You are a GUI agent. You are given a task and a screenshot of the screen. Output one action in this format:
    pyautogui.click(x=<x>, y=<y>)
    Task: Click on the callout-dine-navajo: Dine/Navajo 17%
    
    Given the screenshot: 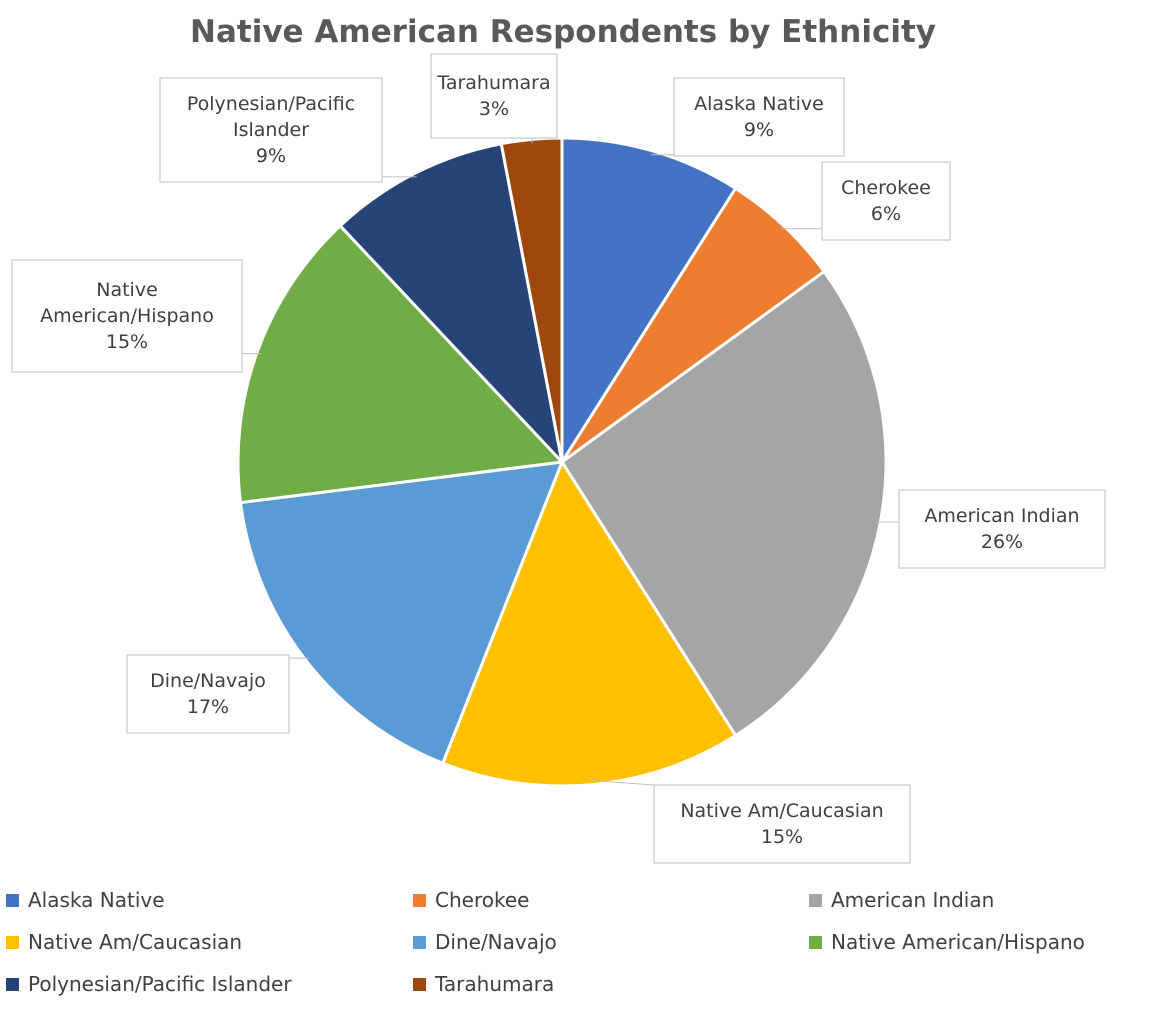 What is the action you would take?
    pyautogui.click(x=208, y=694)
    